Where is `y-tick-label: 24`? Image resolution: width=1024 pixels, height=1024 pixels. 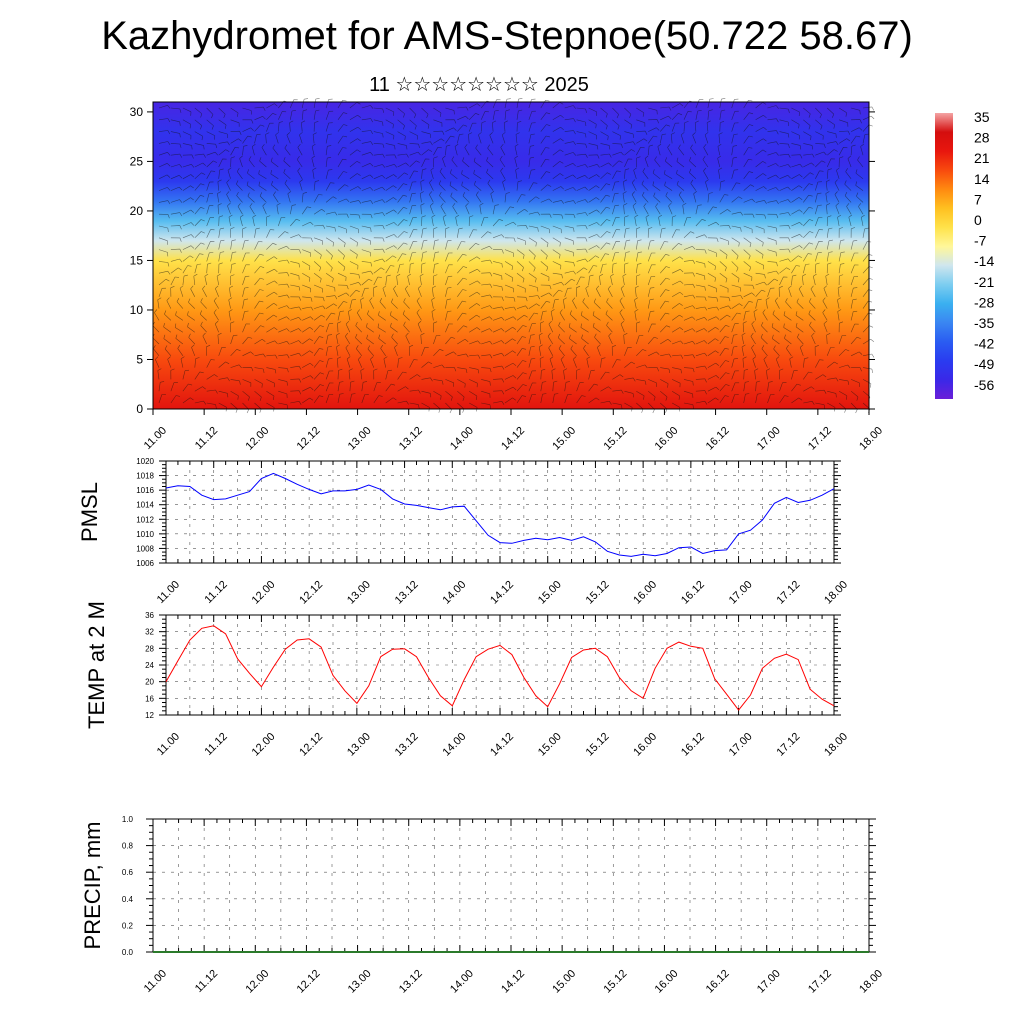 y-tick-label: 24 is located at coordinates (149, 665).